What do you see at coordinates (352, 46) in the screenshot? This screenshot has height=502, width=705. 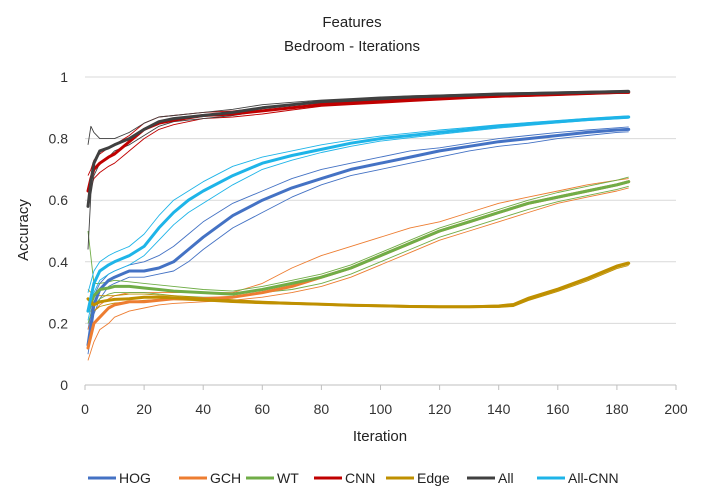 I see `chart-subtitle: Bedroom - Iterations` at bounding box center [352, 46].